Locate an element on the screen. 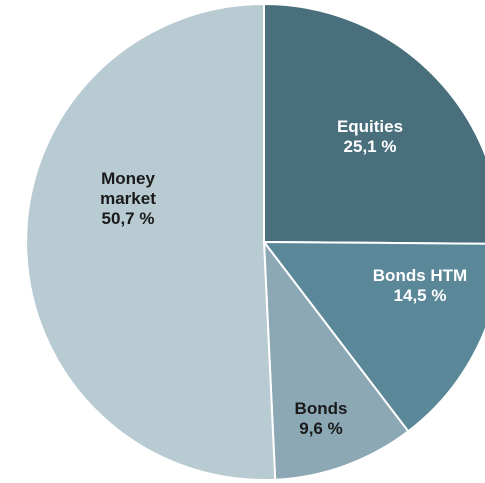 The image size is (485, 483). slice-label-money-market: Money market 50,7 % is located at coordinates (128, 198).